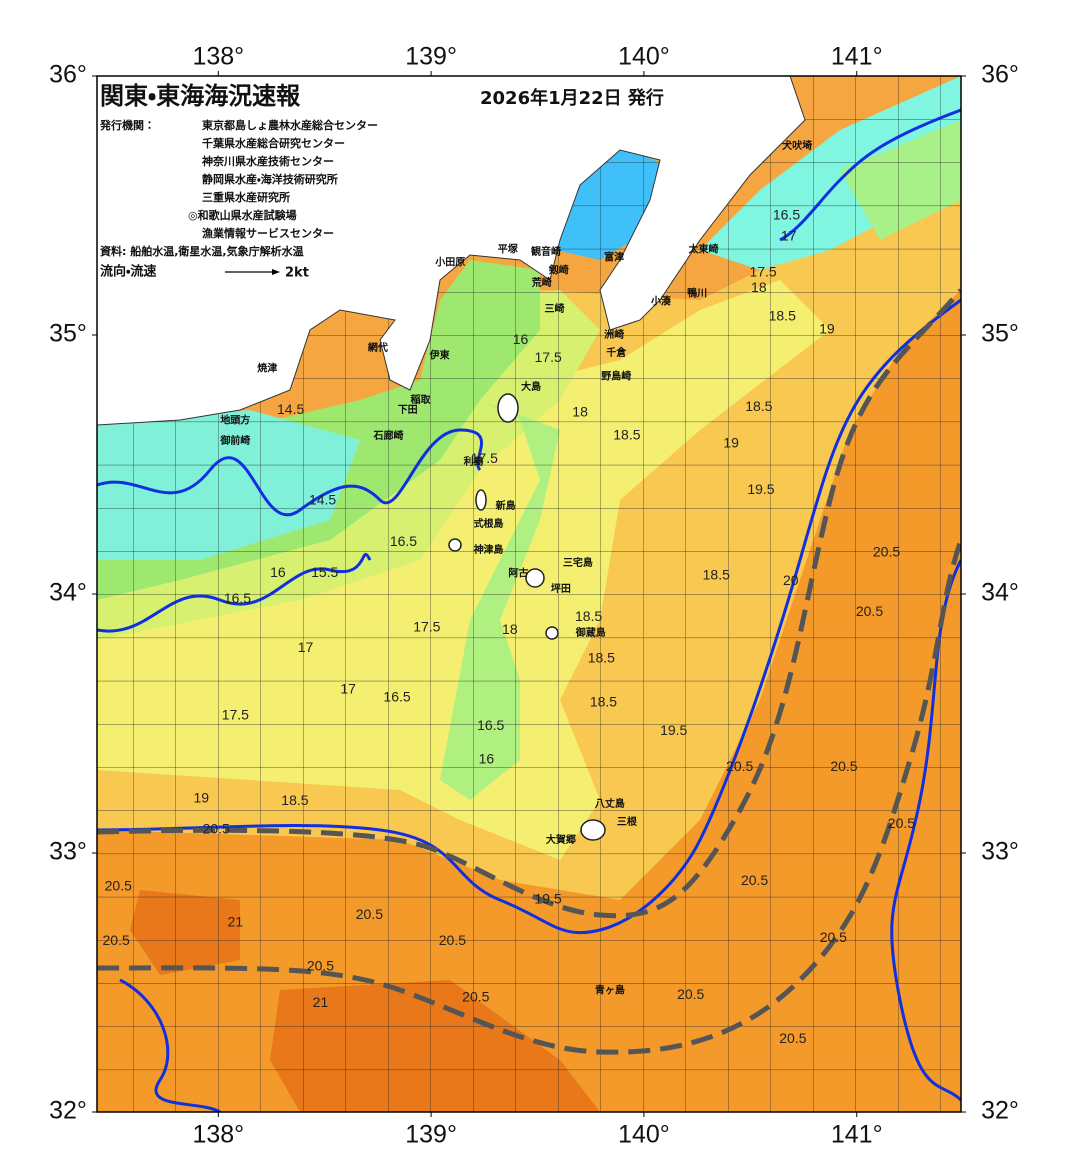 The width and height of the screenshot is (1068, 1161). What do you see at coordinates (276, 272) in the screenshot?
I see `current-arrow-head` at bounding box center [276, 272].